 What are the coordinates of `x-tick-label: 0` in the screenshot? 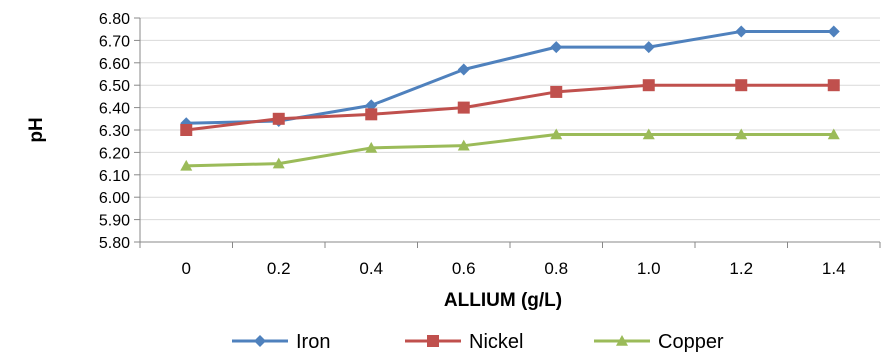 It's located at (186, 268).